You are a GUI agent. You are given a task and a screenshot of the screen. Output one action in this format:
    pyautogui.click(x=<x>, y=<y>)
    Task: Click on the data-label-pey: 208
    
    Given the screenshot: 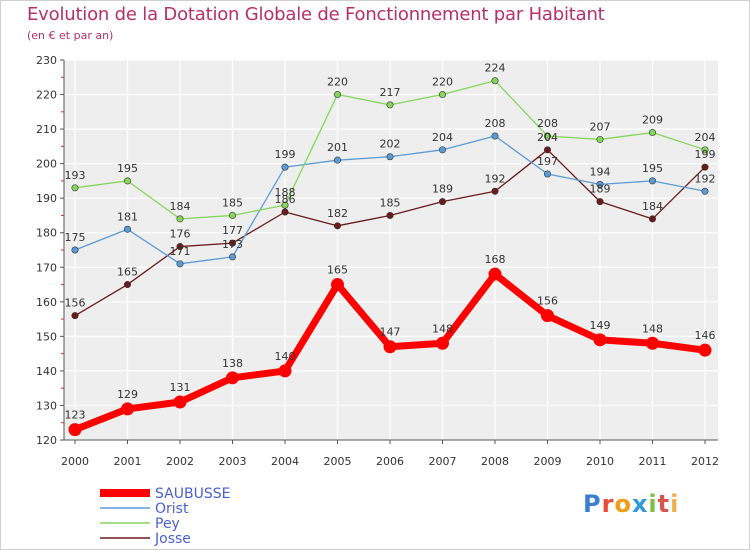 What is the action you would take?
    pyautogui.click(x=547, y=123)
    